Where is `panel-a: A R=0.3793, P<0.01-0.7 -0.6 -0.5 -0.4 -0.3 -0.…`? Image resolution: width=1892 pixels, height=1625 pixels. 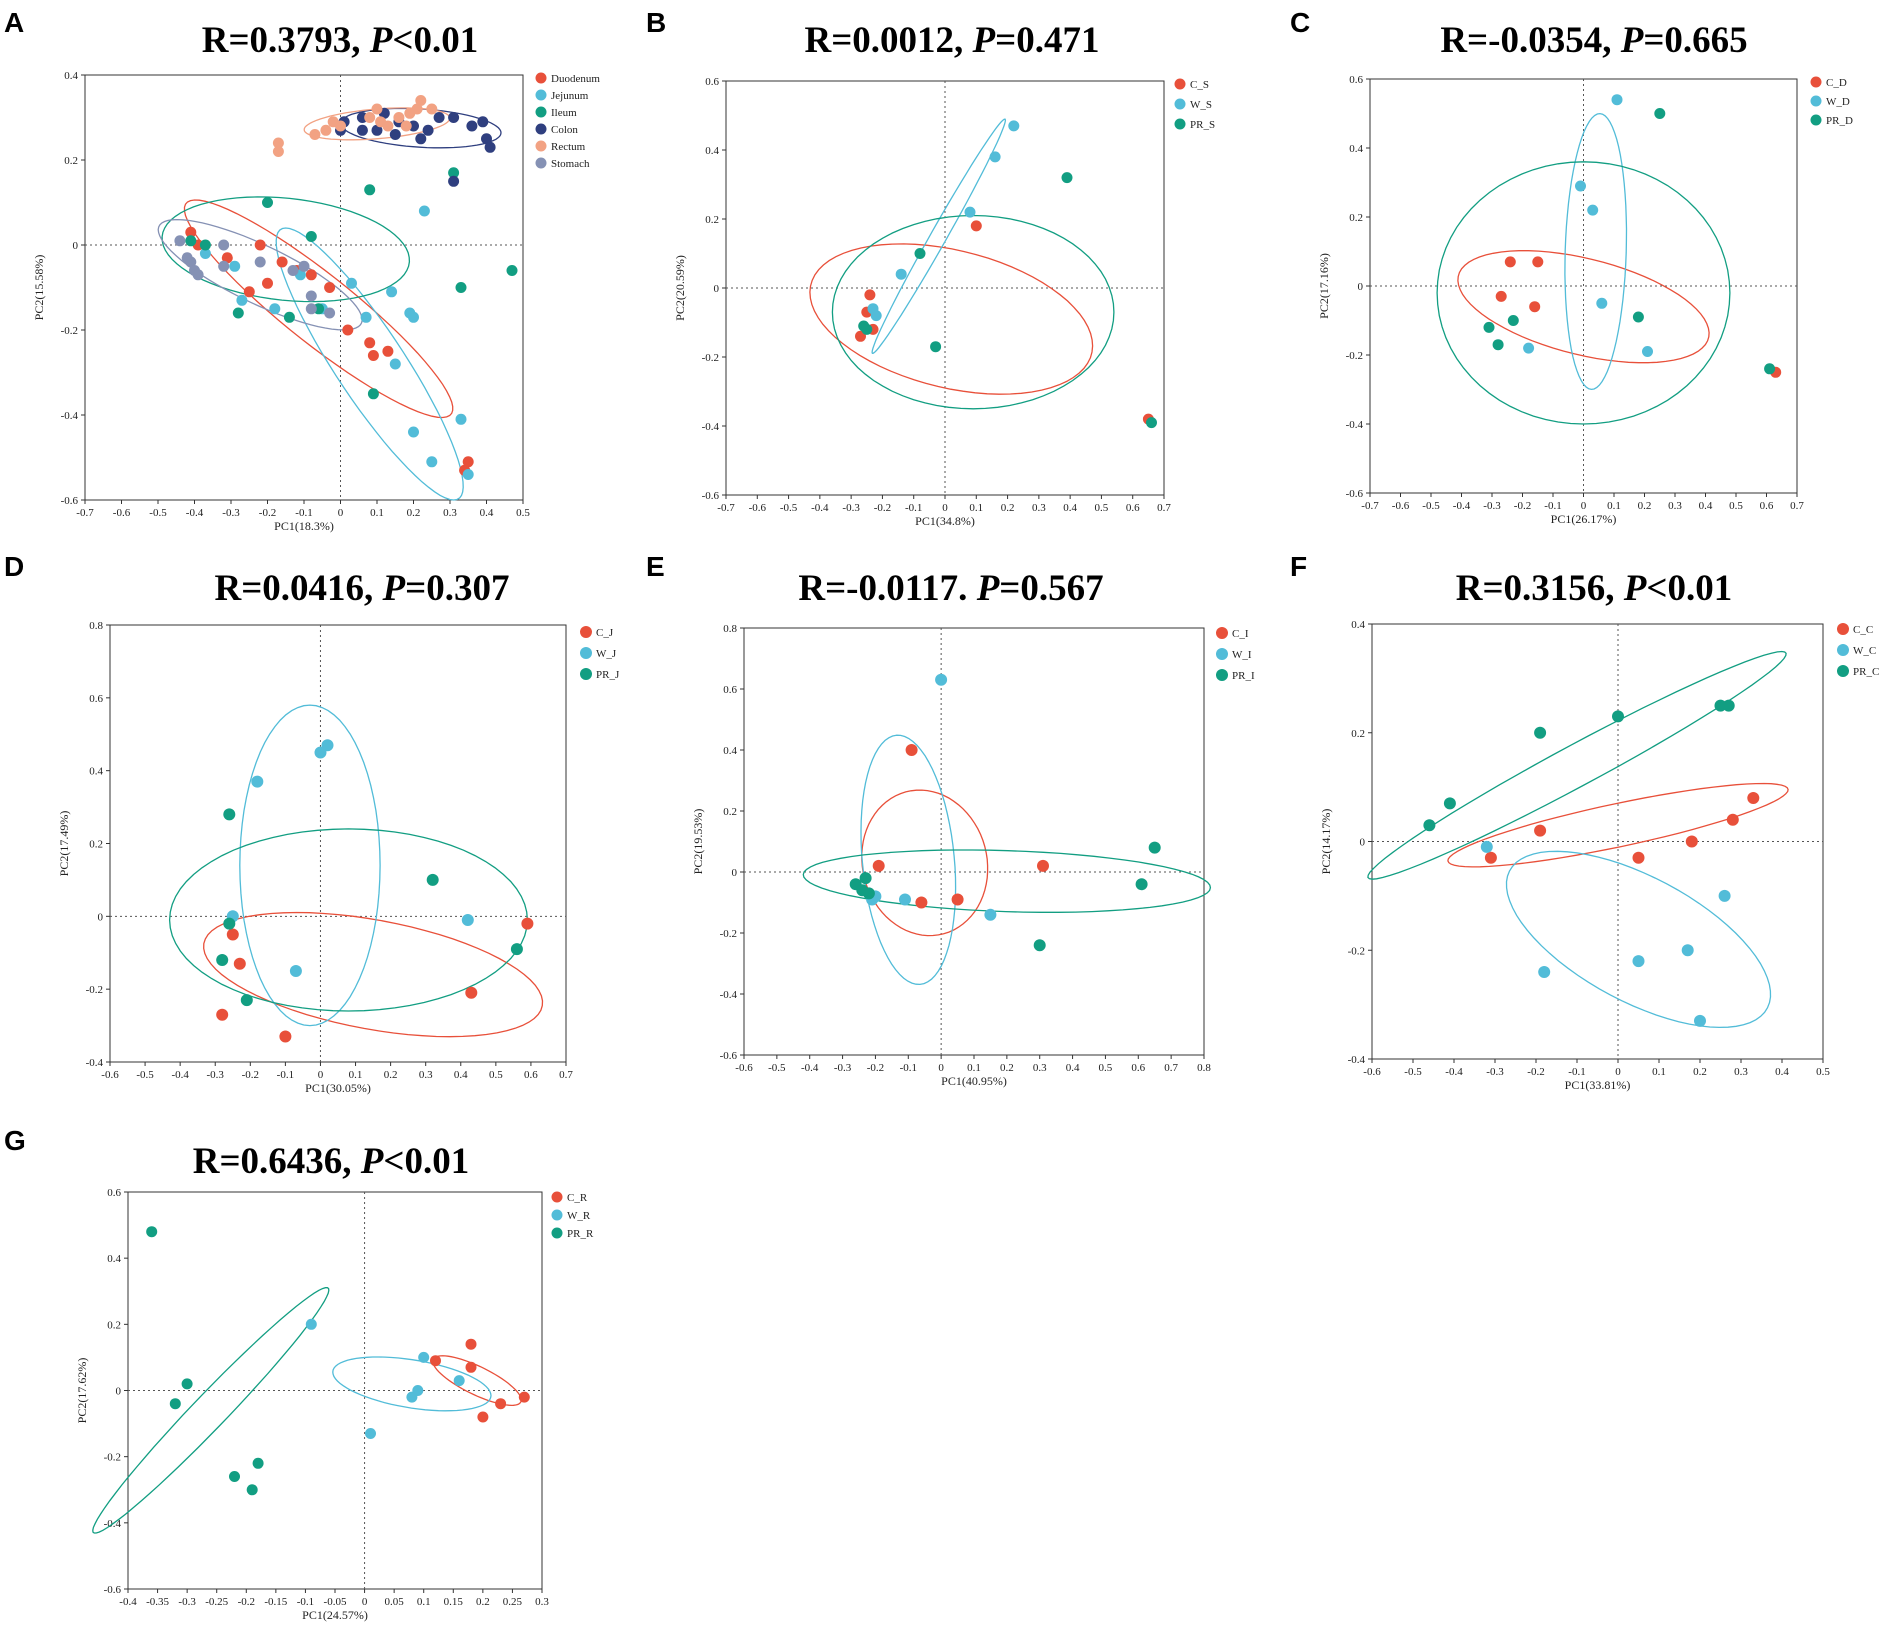 panel-a: A R=0.3793, P<0.01-0.7 -0.6 -0.5 -0.4 -0.3 -0.… is located at coordinates (302, 270).